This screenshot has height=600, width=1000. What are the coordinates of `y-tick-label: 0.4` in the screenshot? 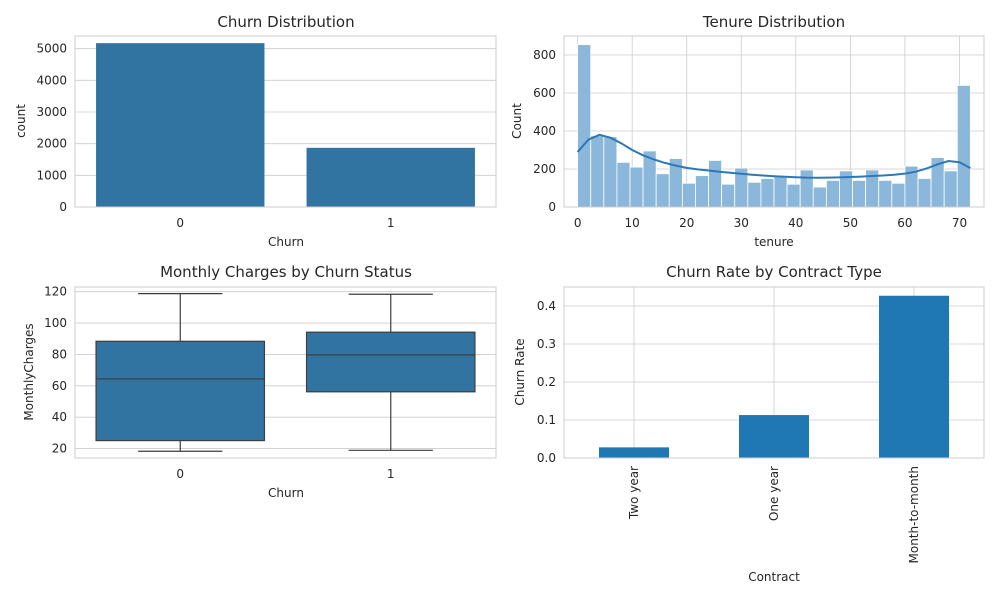 It's located at (546, 306).